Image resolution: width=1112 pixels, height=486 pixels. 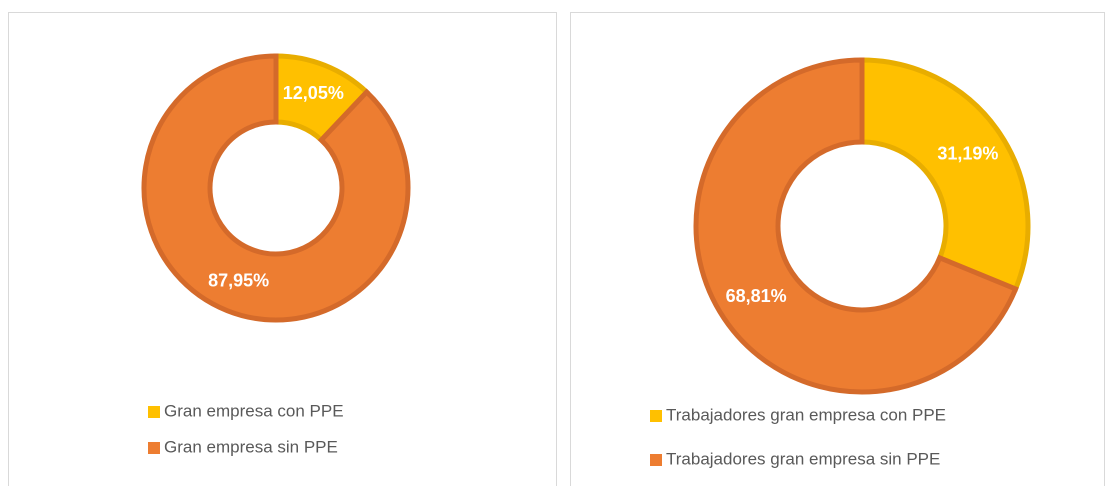 I want to click on legend-label: Trabajadores gran empresa con PPE, so click(x=806, y=414).